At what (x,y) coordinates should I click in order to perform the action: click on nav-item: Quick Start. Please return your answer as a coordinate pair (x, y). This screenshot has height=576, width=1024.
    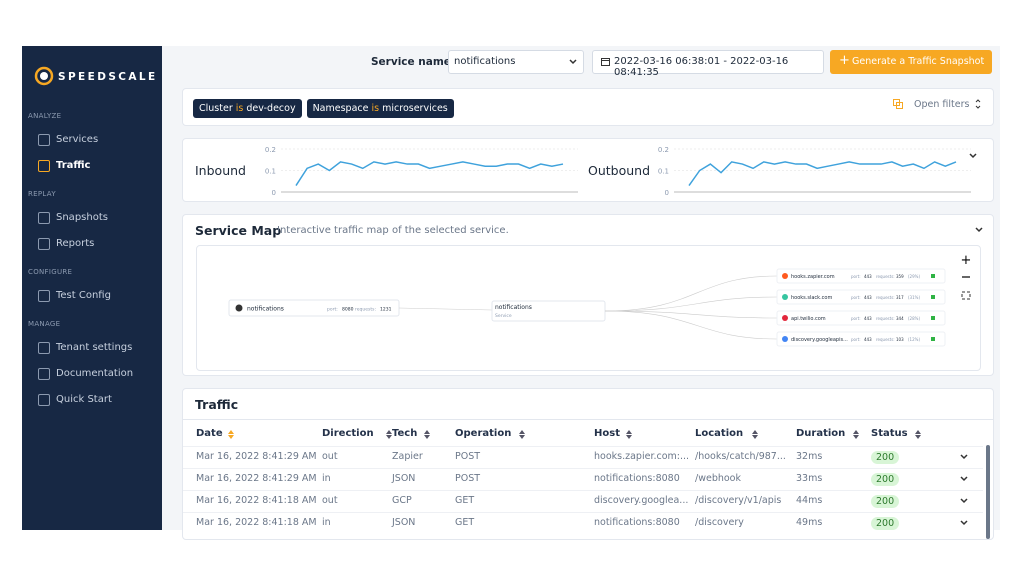
    Looking at the image, I should click on (84, 399).